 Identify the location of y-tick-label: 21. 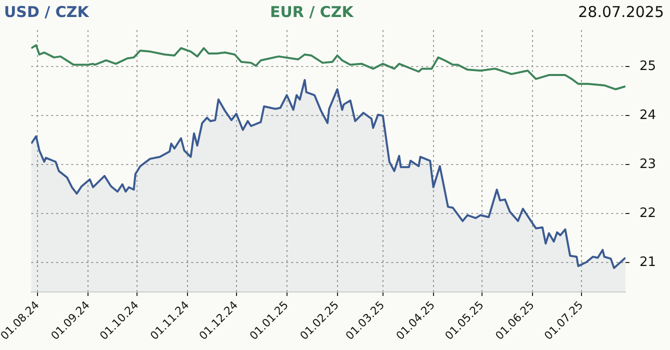
(647, 262).